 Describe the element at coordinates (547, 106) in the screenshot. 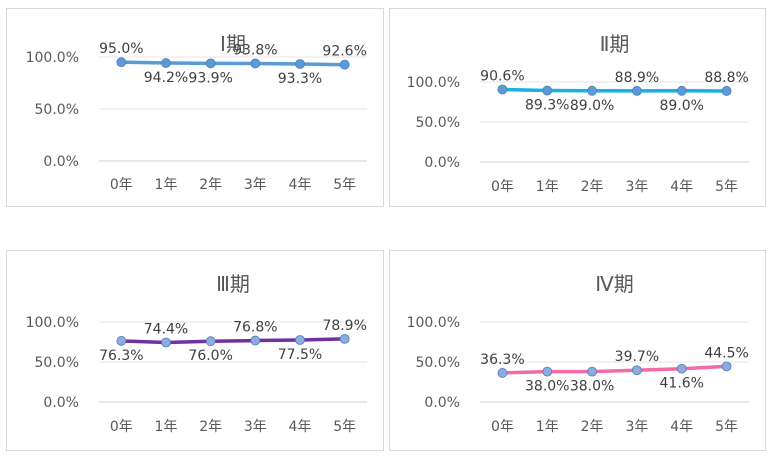

I see `data-label: 89.3%` at that location.